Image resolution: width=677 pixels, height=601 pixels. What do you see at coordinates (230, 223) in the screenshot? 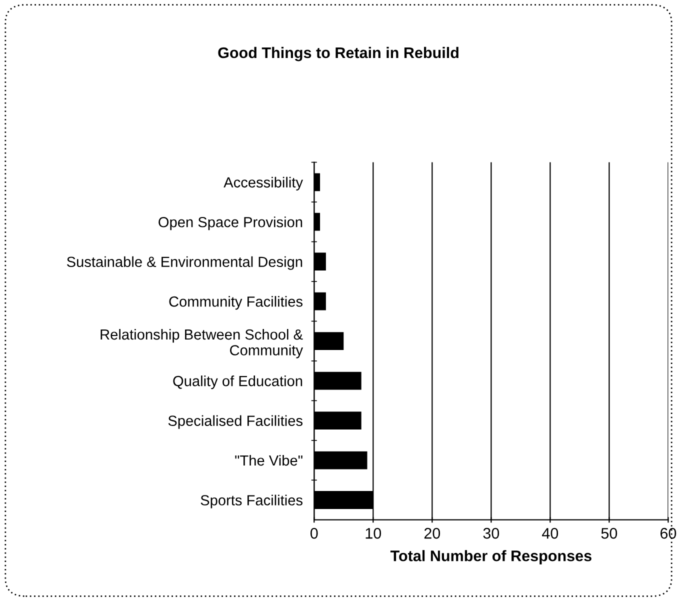
I see `y-tick-label: Open Space Provision` at bounding box center [230, 223].